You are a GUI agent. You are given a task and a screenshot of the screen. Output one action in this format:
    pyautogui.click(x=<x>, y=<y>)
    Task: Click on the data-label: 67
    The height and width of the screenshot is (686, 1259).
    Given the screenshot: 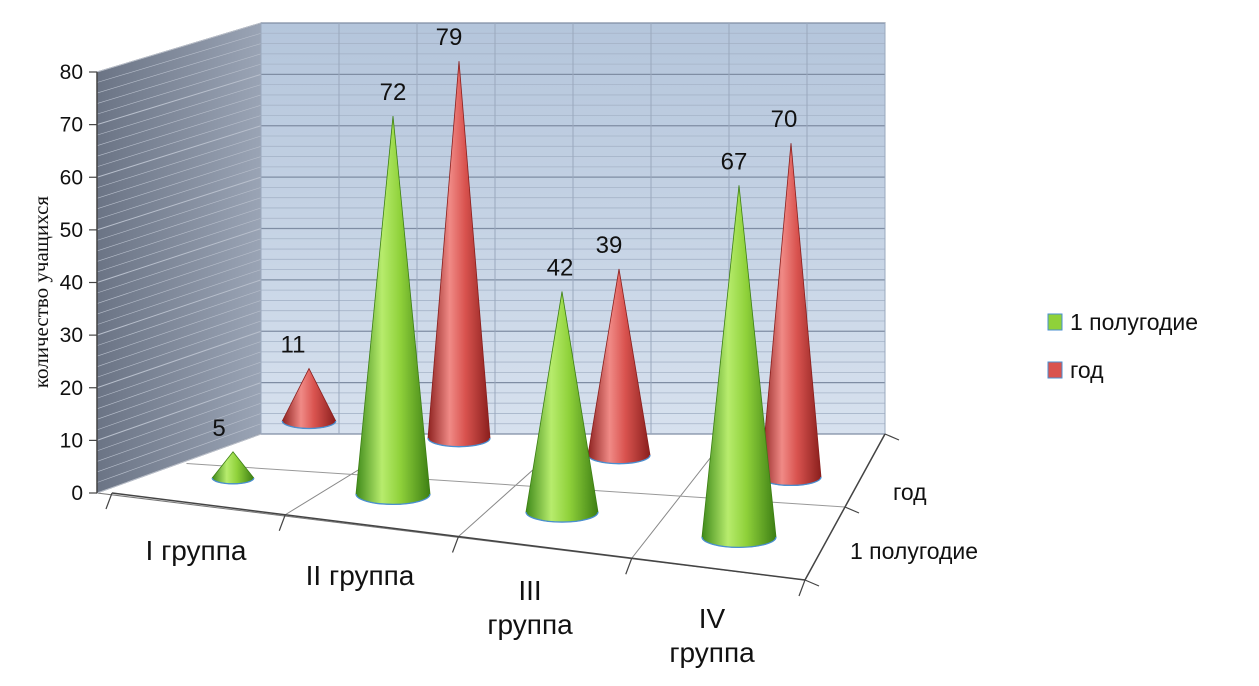 What is the action you would take?
    pyautogui.click(x=734, y=161)
    